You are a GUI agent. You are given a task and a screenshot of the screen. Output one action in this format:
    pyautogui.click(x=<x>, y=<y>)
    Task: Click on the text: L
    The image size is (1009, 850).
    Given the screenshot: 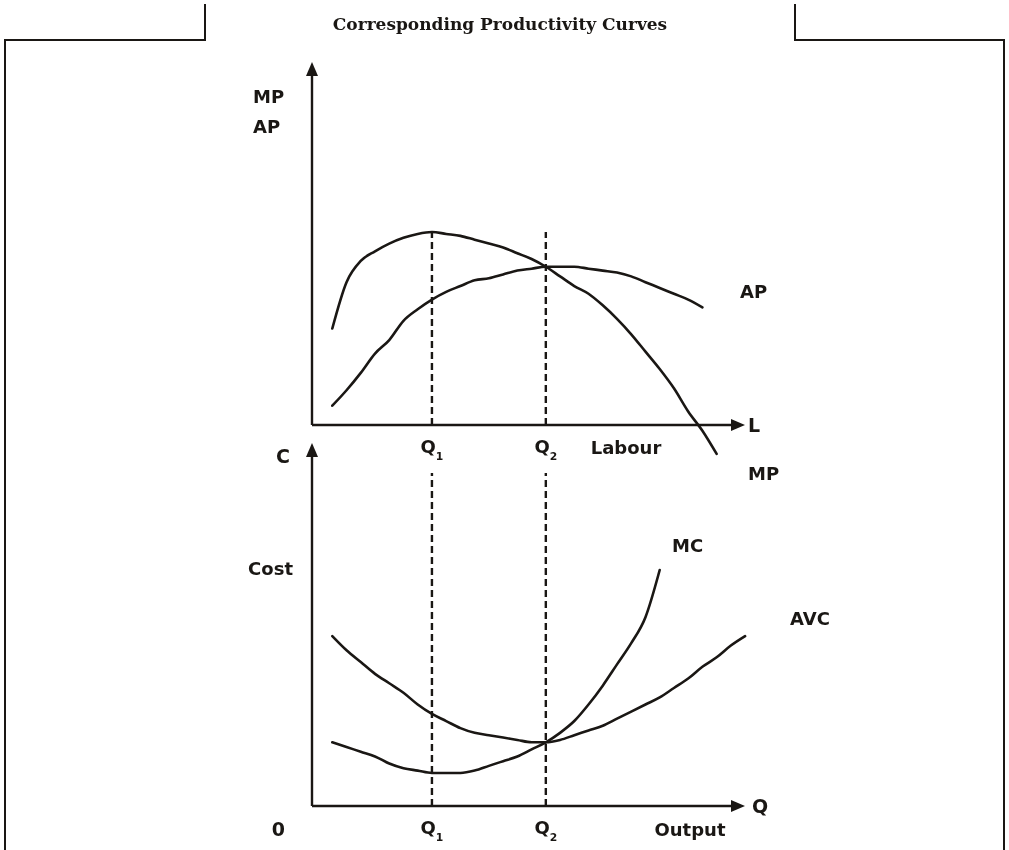 What is the action you would take?
    pyautogui.click(x=754, y=425)
    